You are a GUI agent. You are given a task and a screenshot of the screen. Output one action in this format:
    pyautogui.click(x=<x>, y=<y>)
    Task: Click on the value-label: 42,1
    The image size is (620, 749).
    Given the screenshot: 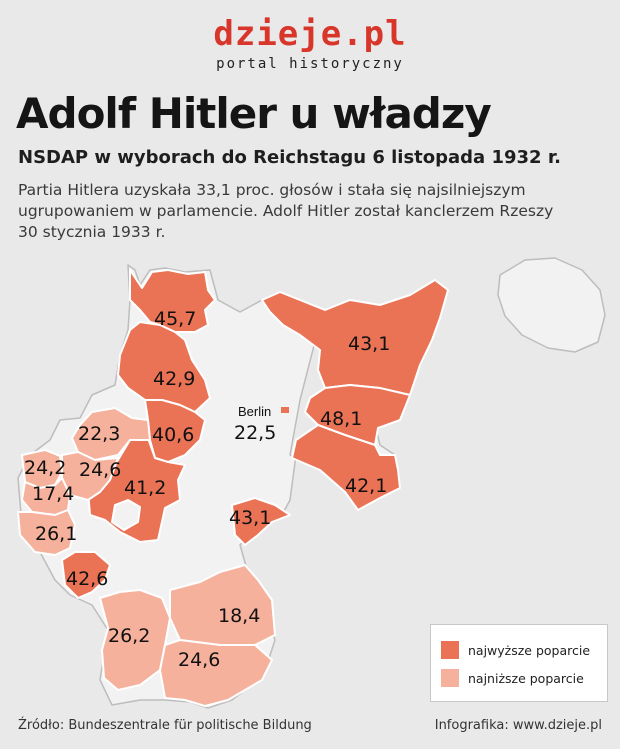 What is the action you would take?
    pyautogui.click(x=366, y=486)
    